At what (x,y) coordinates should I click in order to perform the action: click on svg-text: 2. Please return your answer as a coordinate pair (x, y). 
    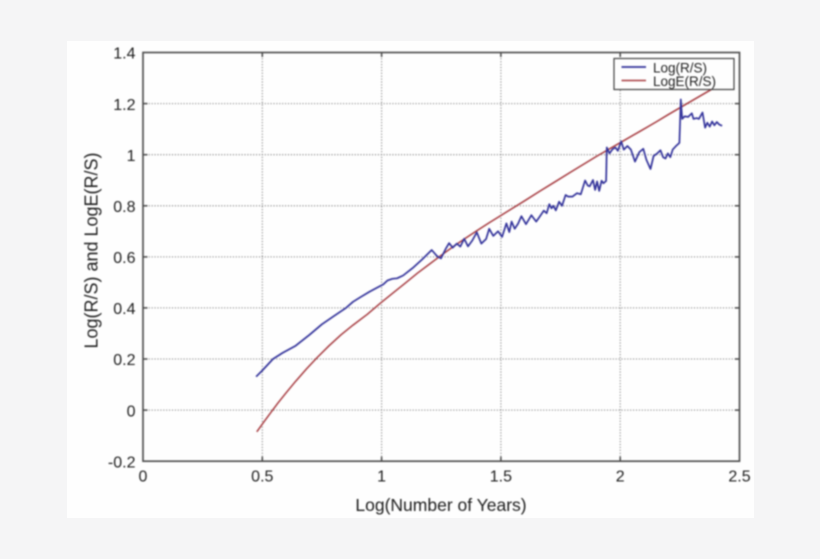
    Looking at the image, I should click on (620, 477).